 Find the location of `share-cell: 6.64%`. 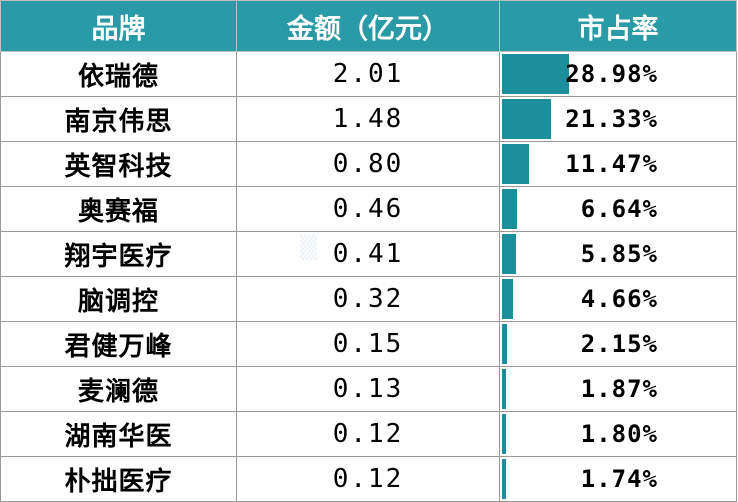

share-cell: 6.64% is located at coordinates (618, 209).